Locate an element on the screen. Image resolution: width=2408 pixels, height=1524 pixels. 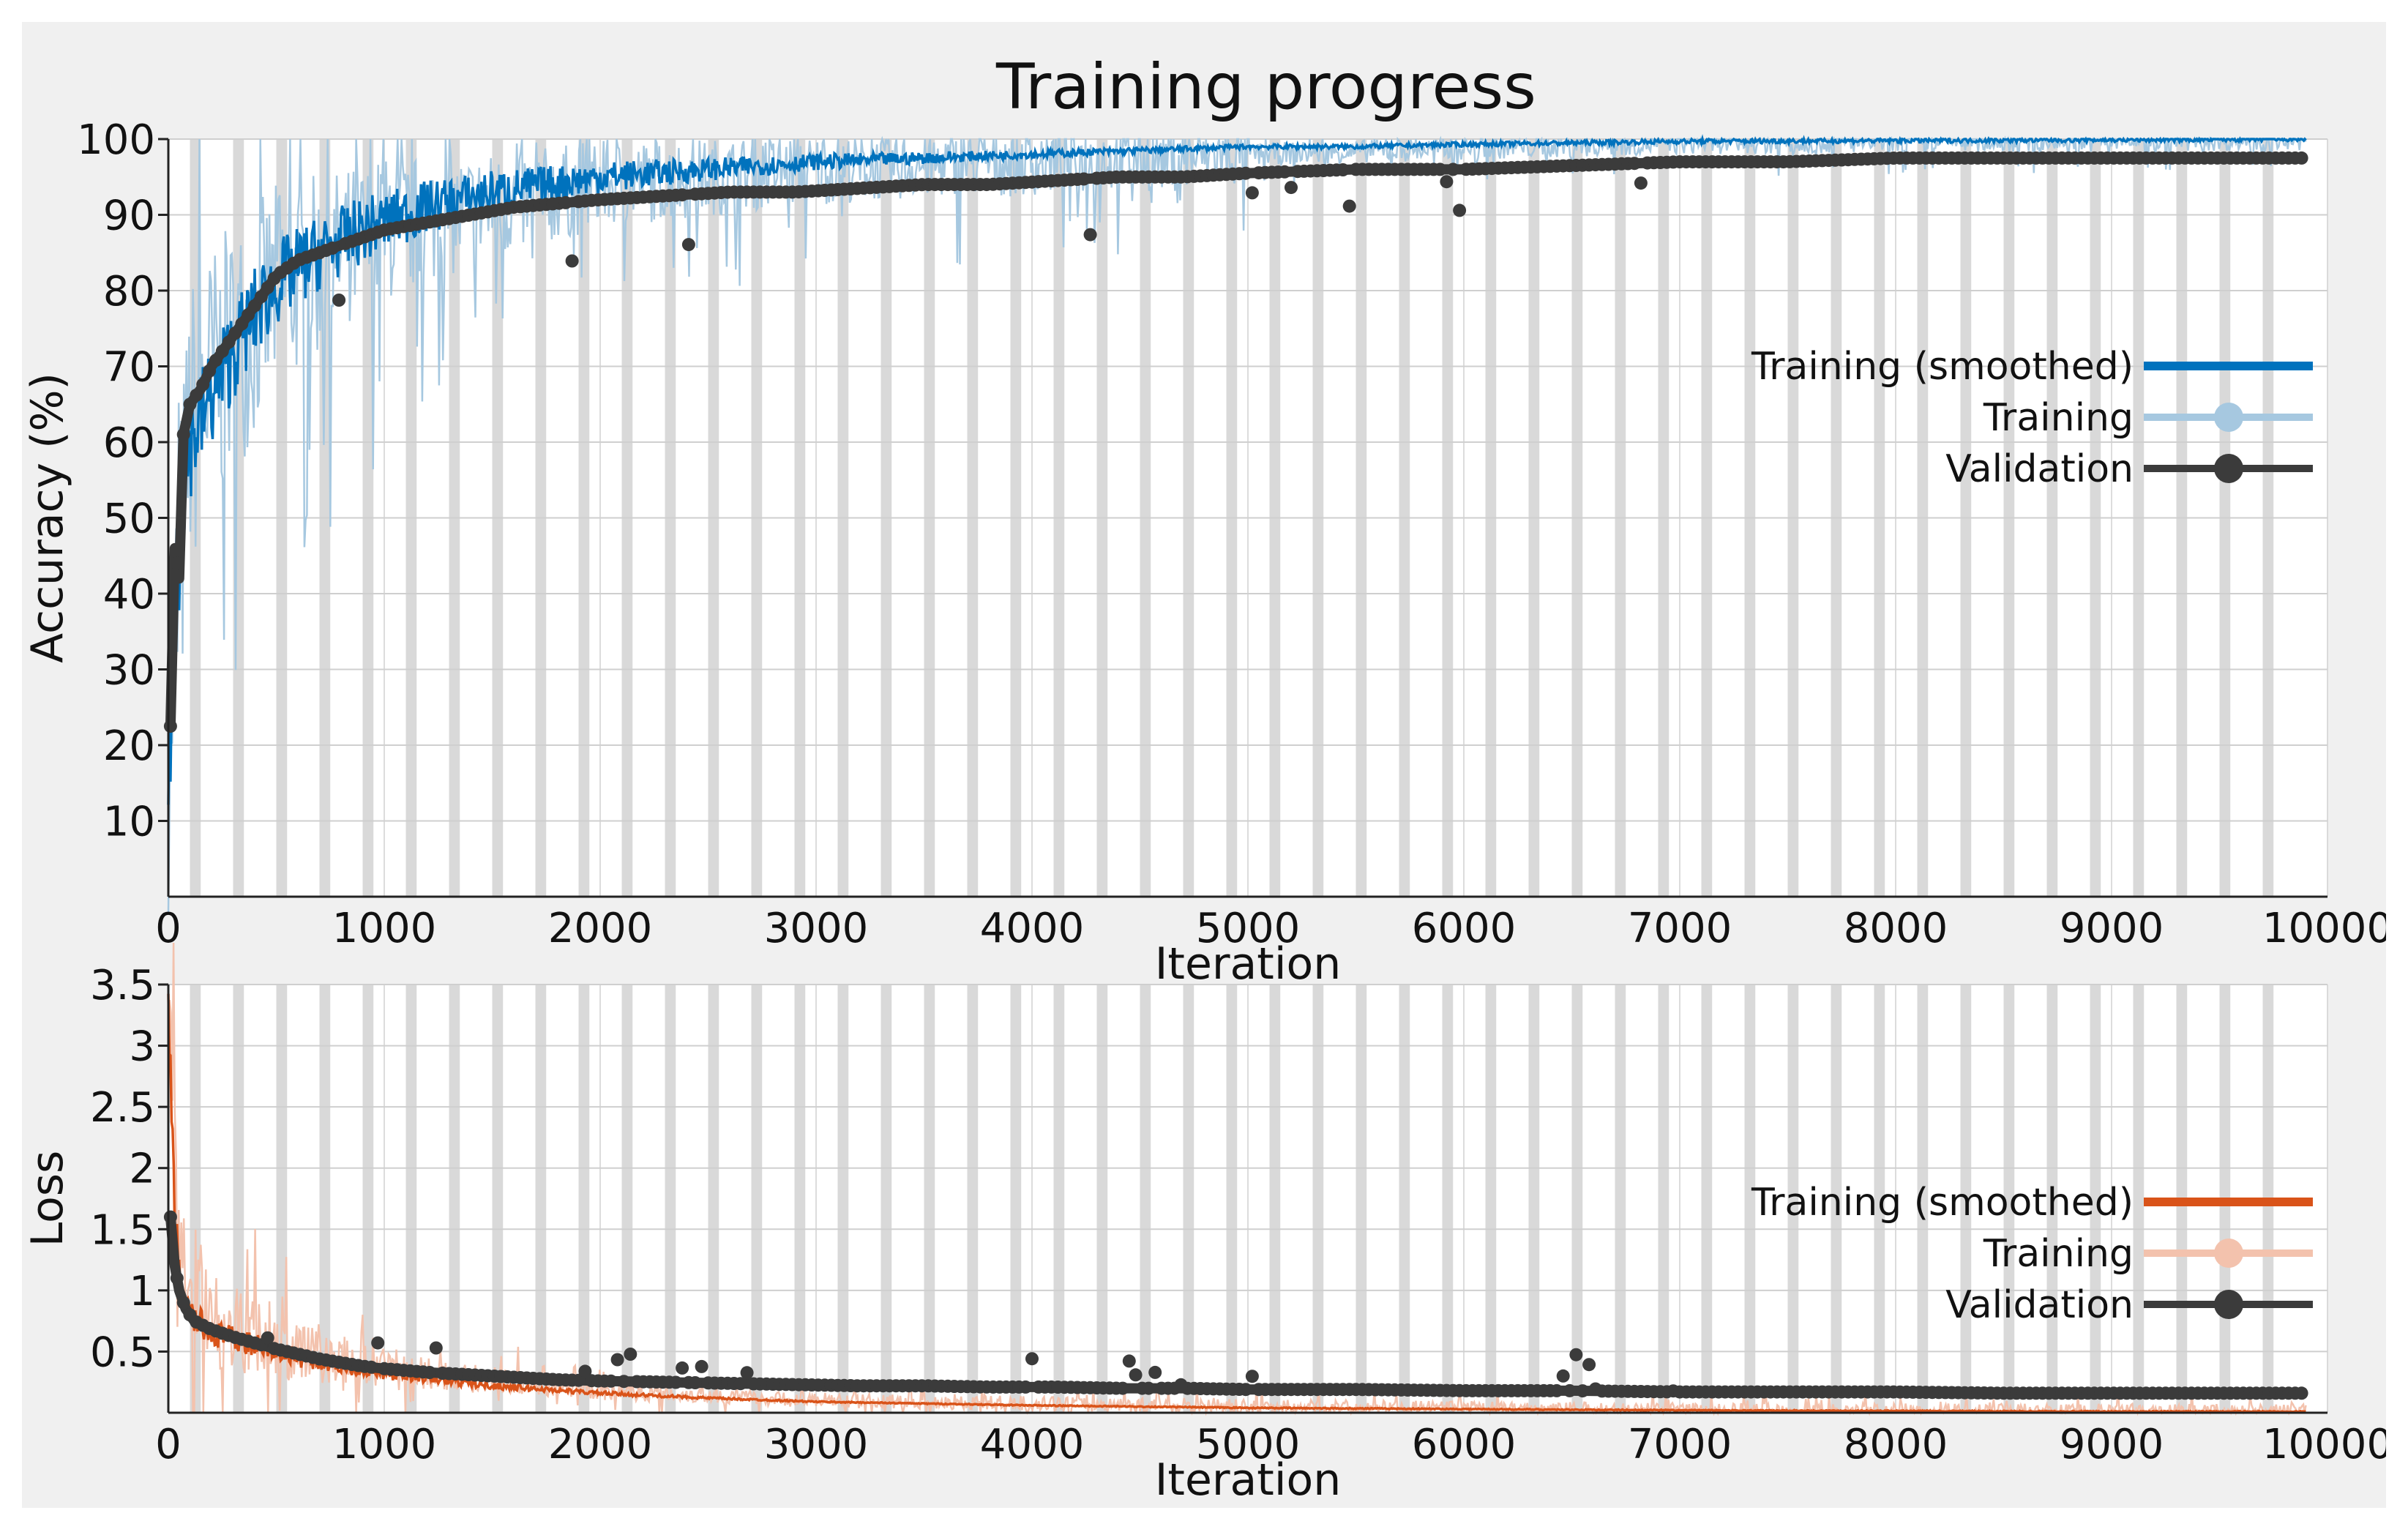
x-tick-label: 9000 is located at coordinates (2112, 1444).